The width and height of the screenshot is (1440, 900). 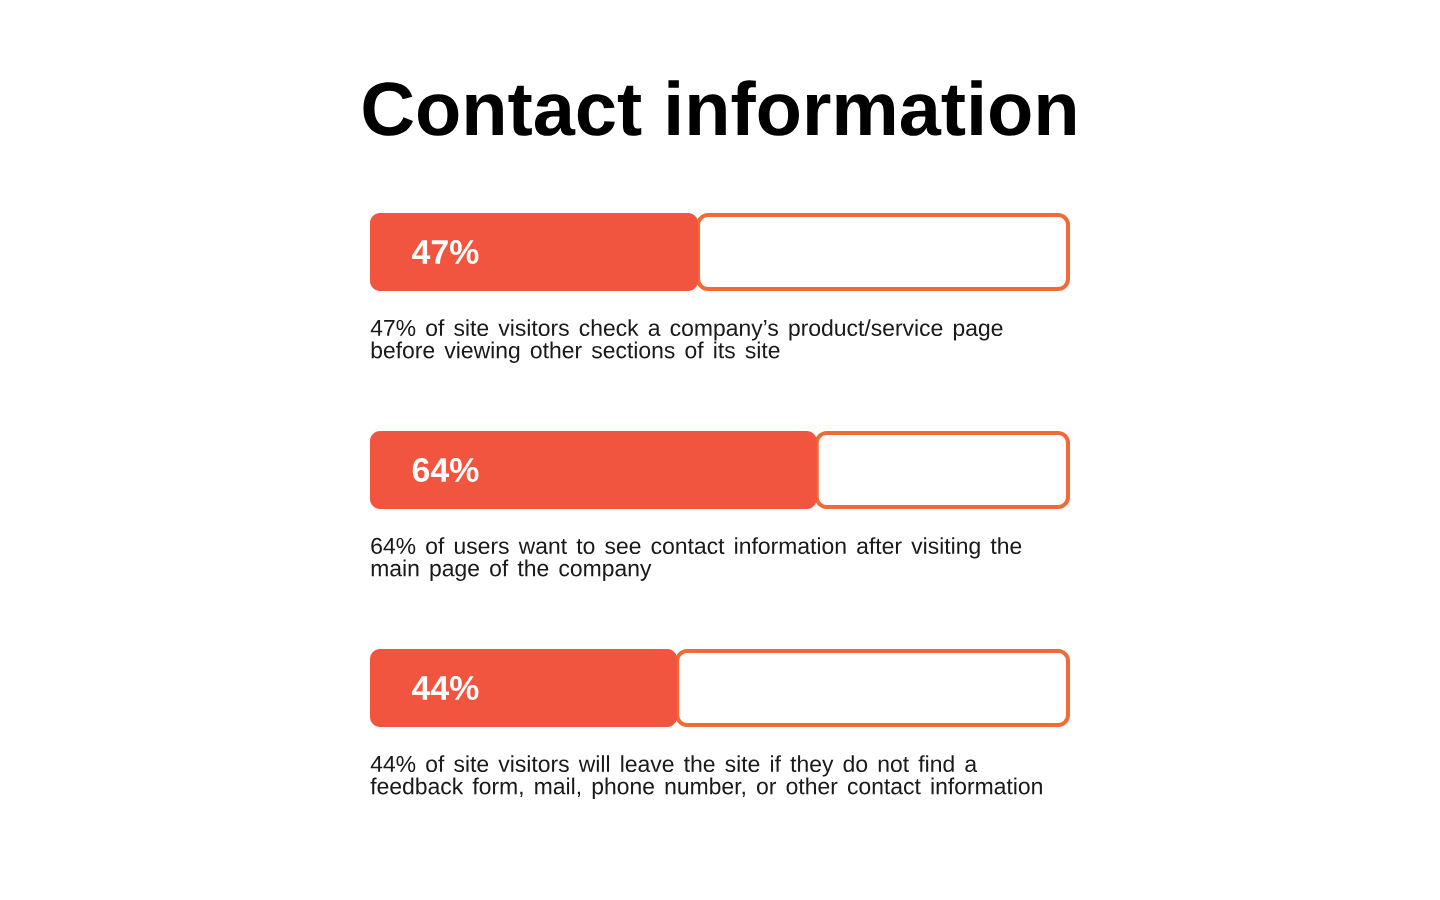 What do you see at coordinates (696, 559) in the screenshot?
I see `y-tick-label: 64% of users want to see contact information after visiting the main page of the company` at bounding box center [696, 559].